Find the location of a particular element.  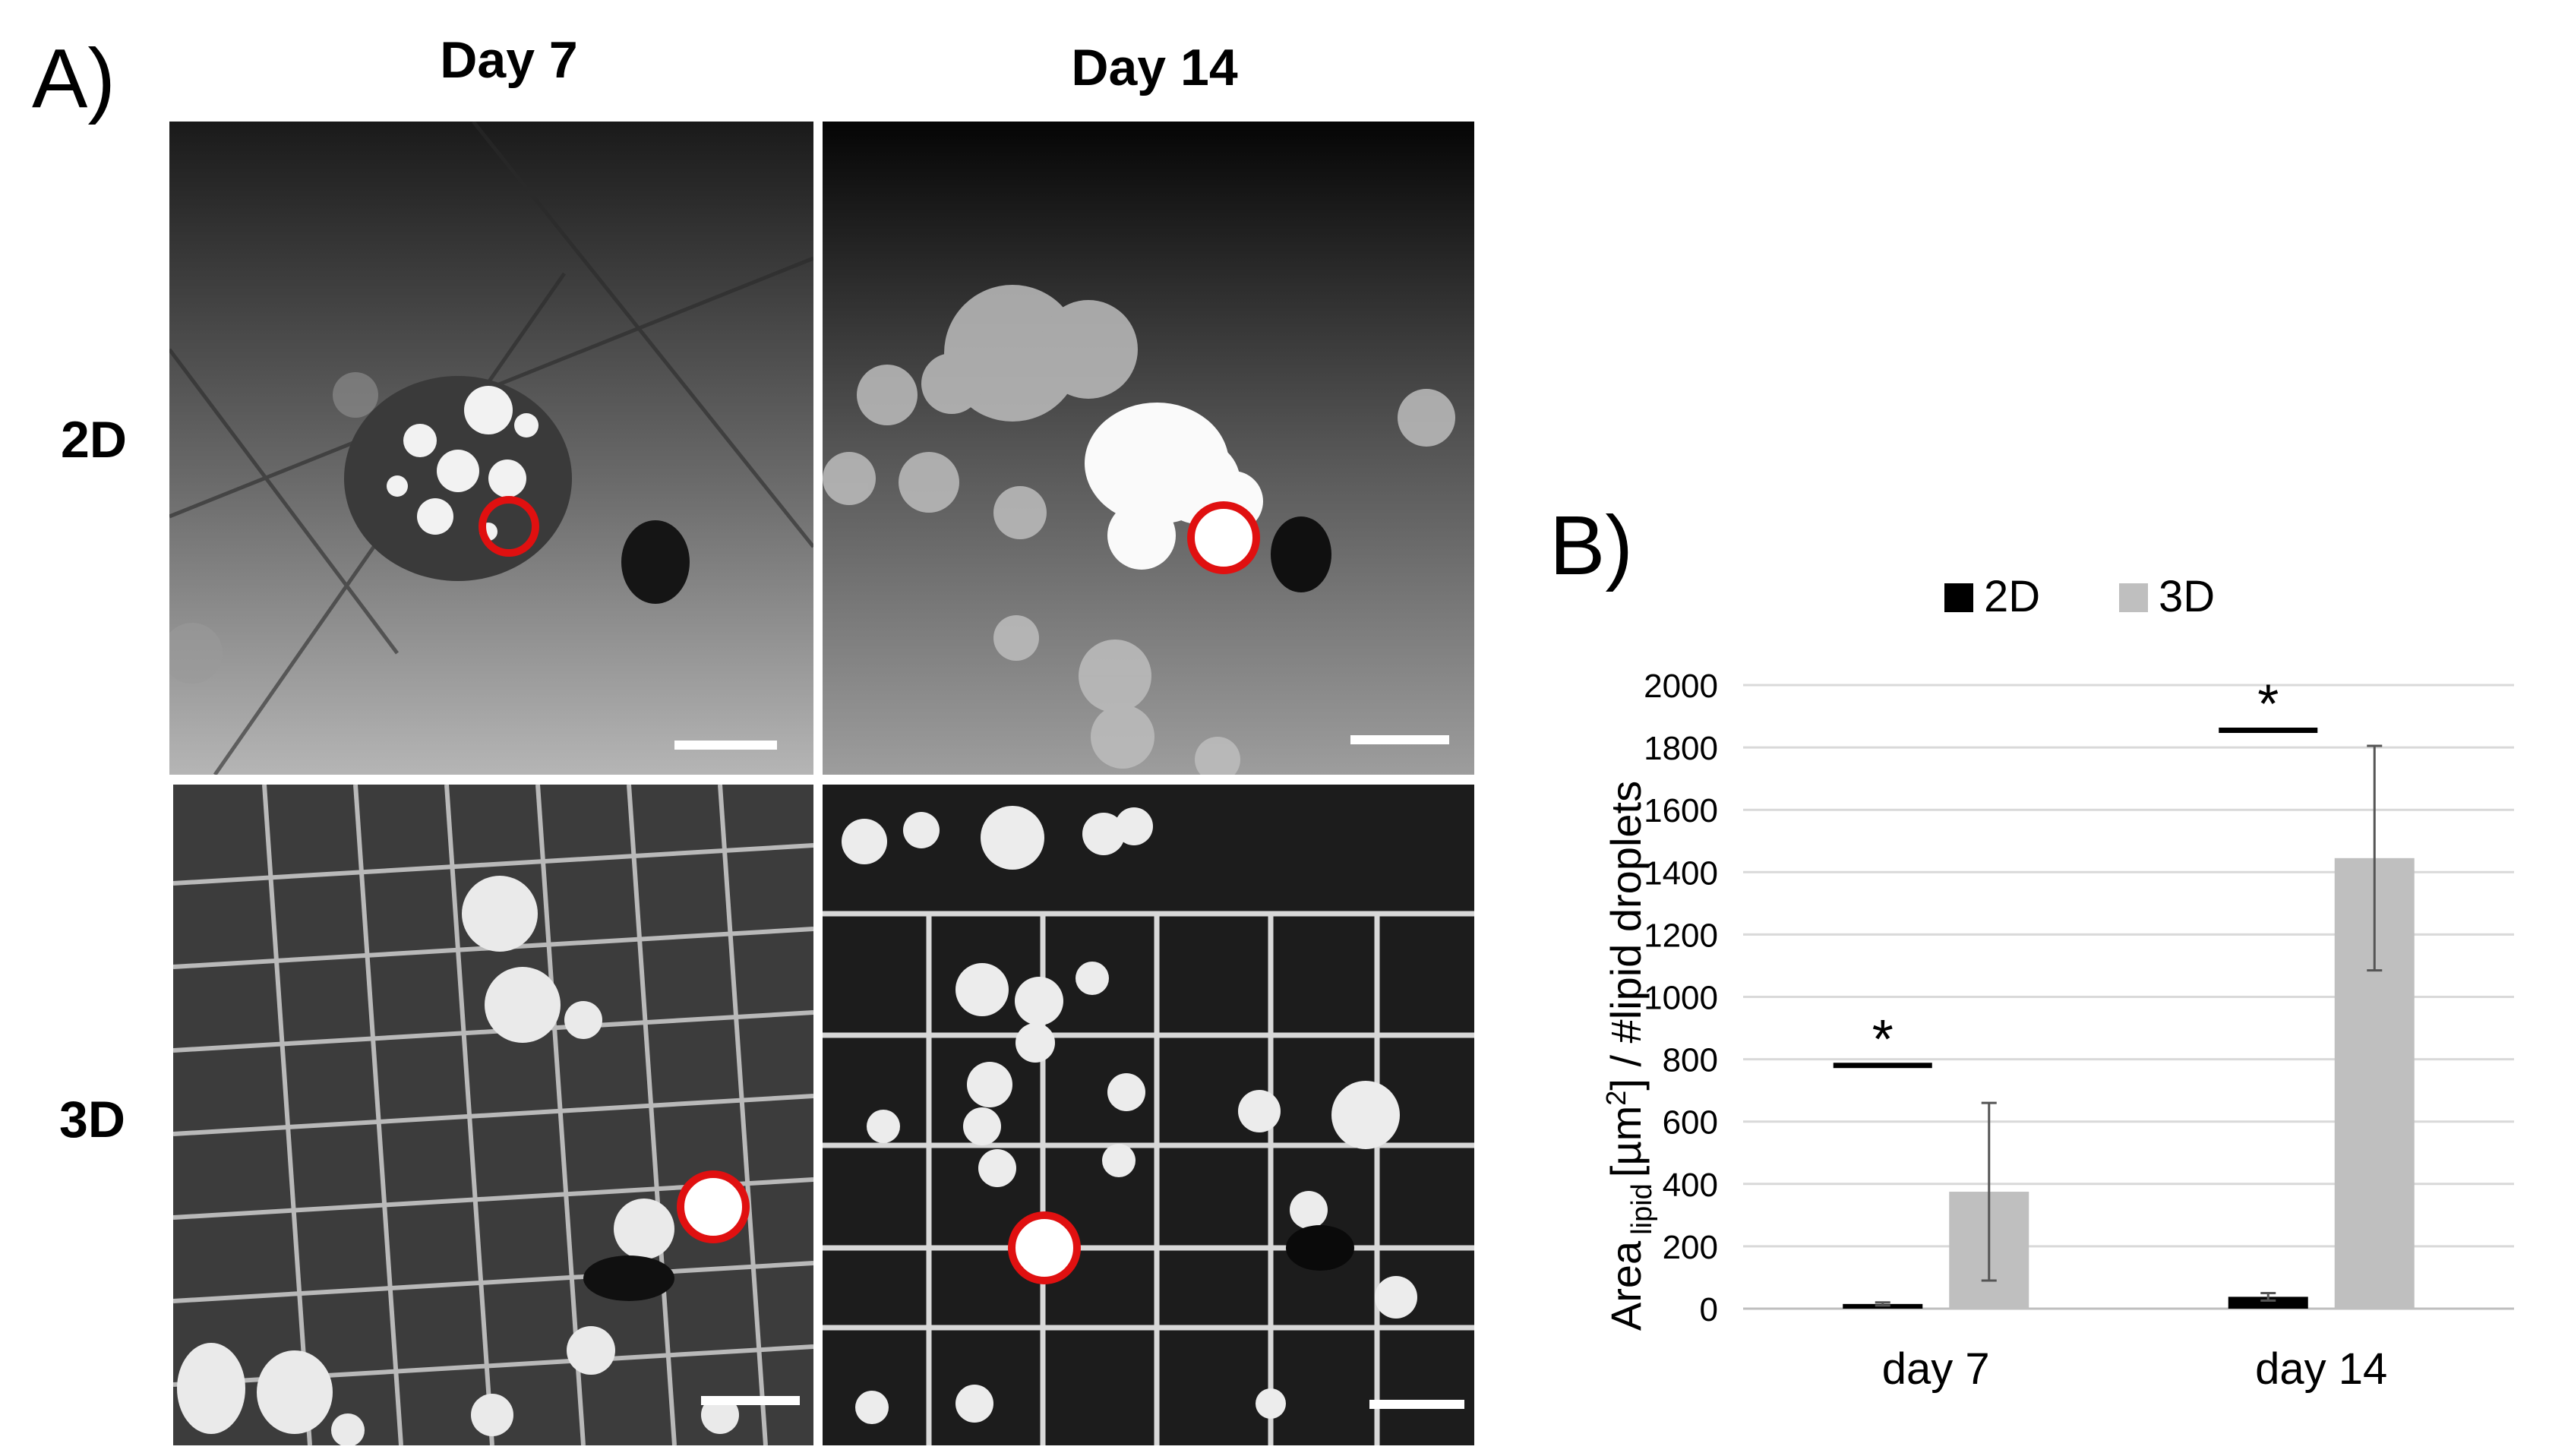

y-tick-label: 600 is located at coordinates (1690, 1123).